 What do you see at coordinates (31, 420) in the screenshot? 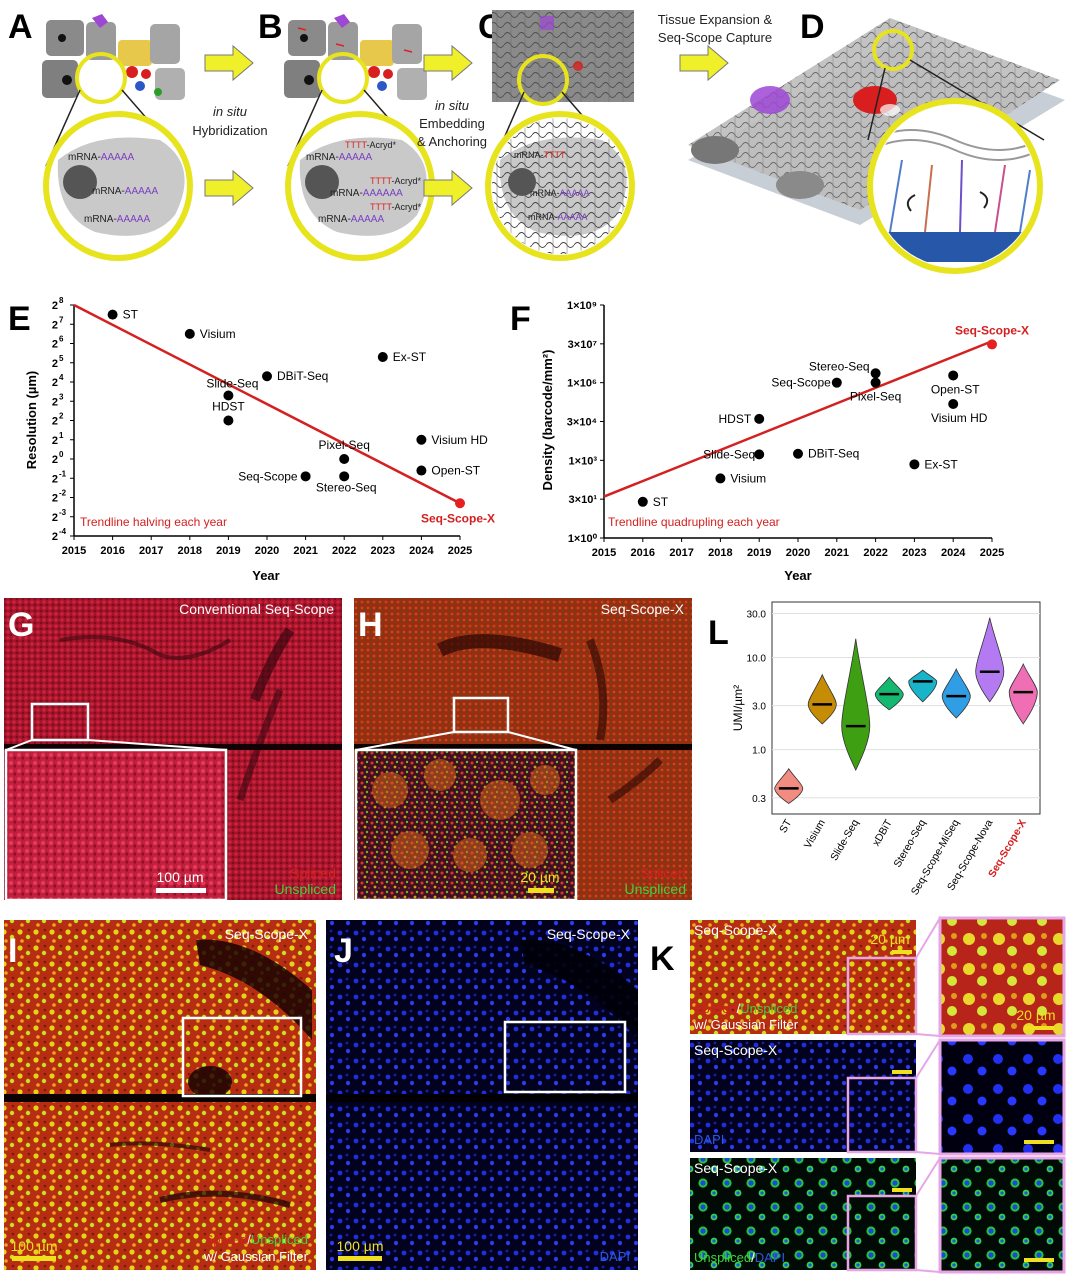
I see `e-y-axis-label: Resolution (µm)` at bounding box center [31, 420].